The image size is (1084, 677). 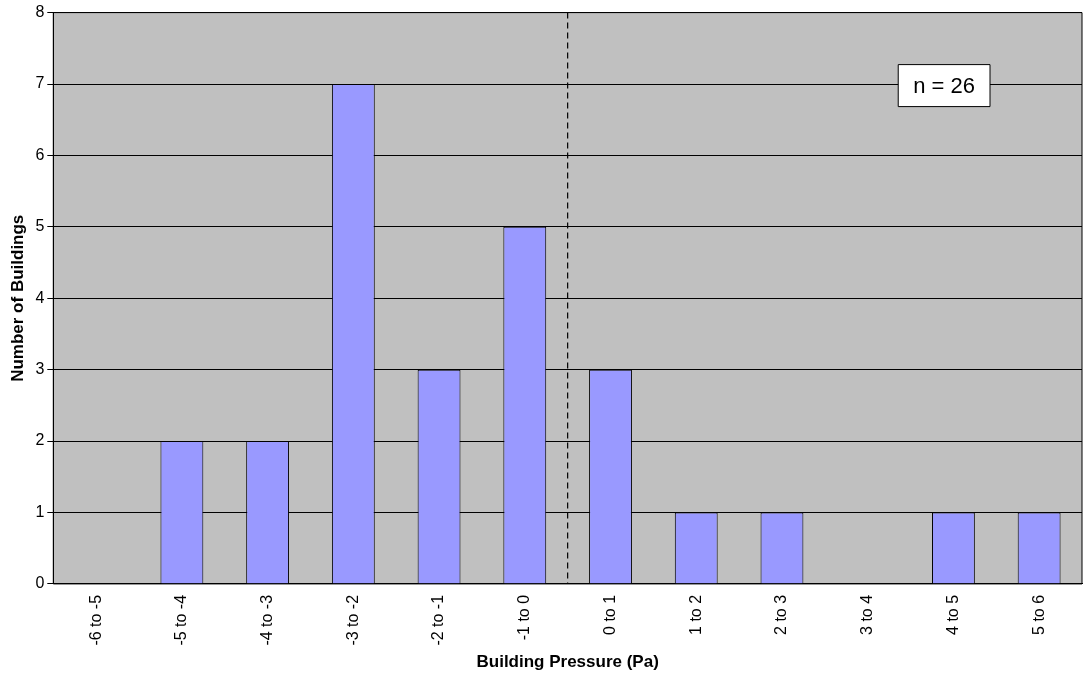 What do you see at coordinates (267, 620) in the screenshot?
I see `x-tick-label: -4 to -3` at bounding box center [267, 620].